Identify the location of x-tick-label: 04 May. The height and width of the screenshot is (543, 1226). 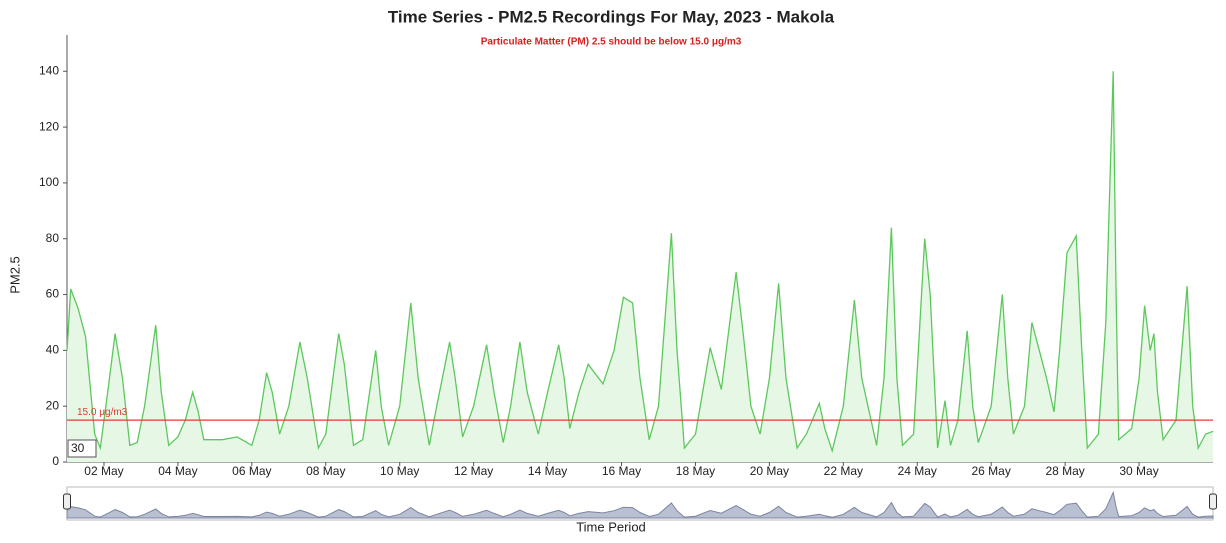
(177, 471).